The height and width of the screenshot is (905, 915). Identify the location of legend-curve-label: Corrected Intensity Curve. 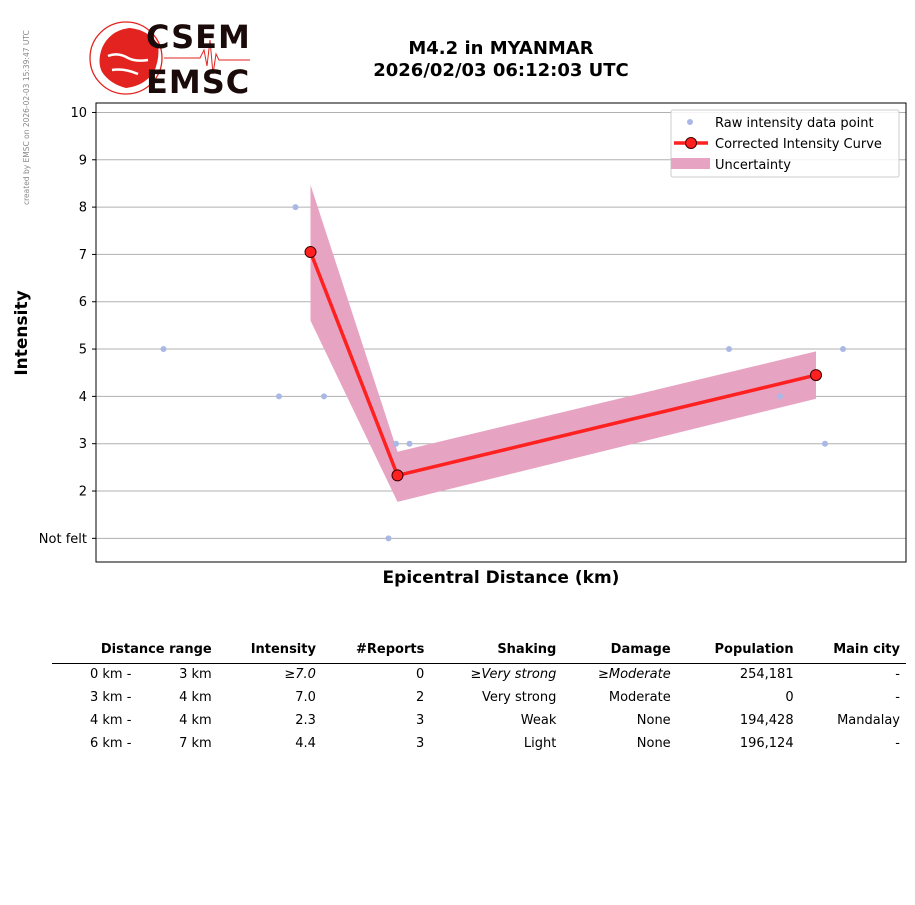
(798, 144).